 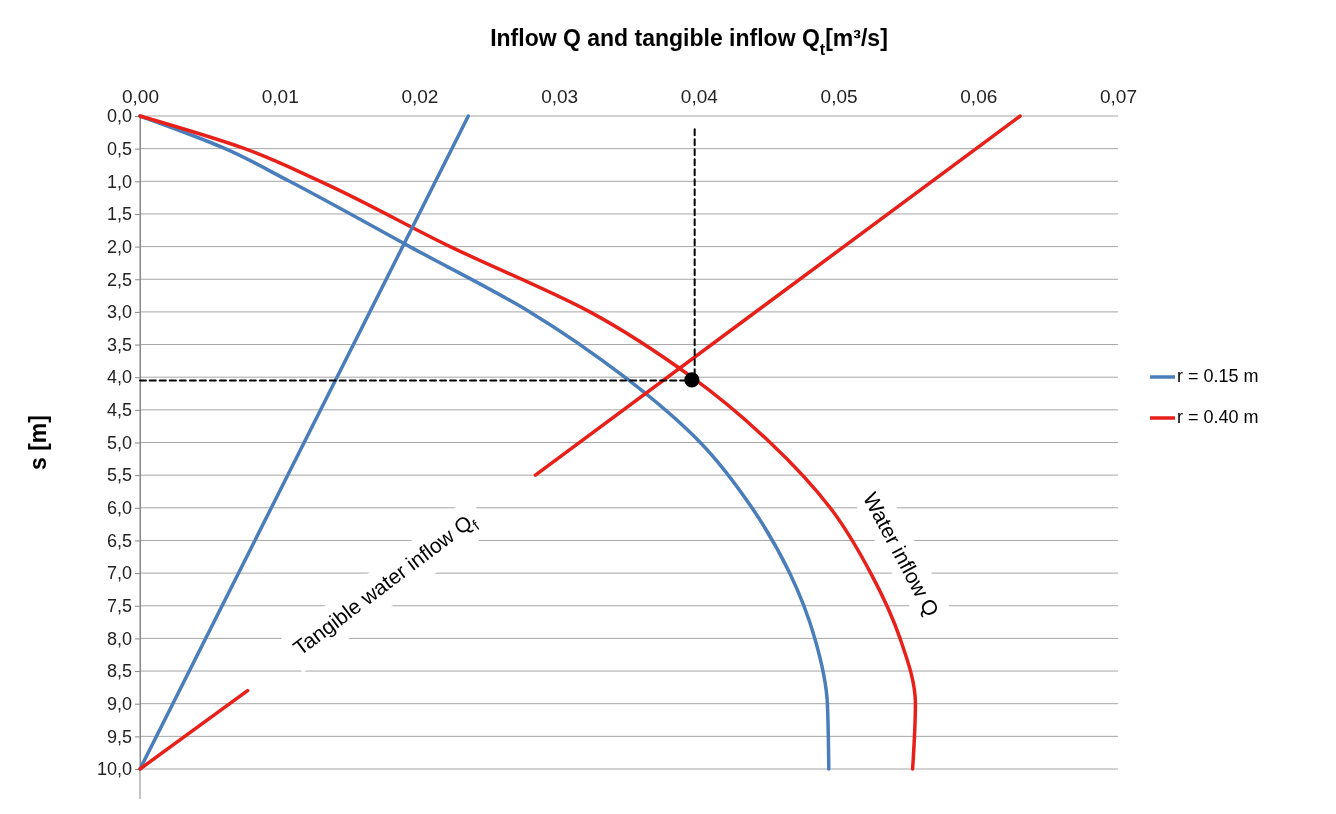 I want to click on y-tick-label: 10,0, so click(x=114, y=769).